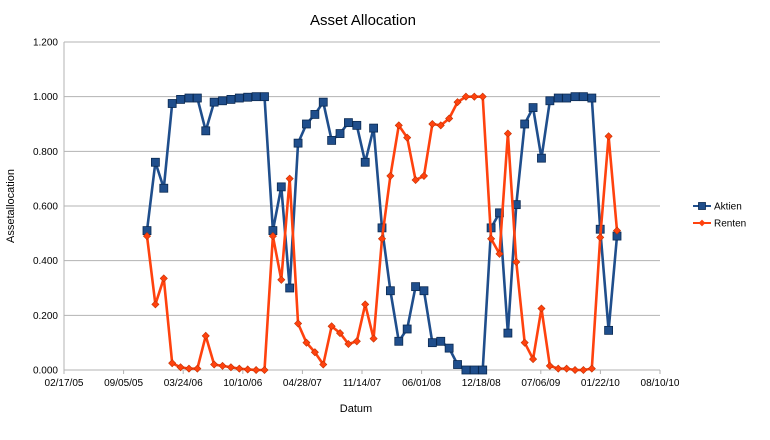 The height and width of the screenshot is (440, 770). I want to click on chart-title: Asset Allocation, so click(363, 20).